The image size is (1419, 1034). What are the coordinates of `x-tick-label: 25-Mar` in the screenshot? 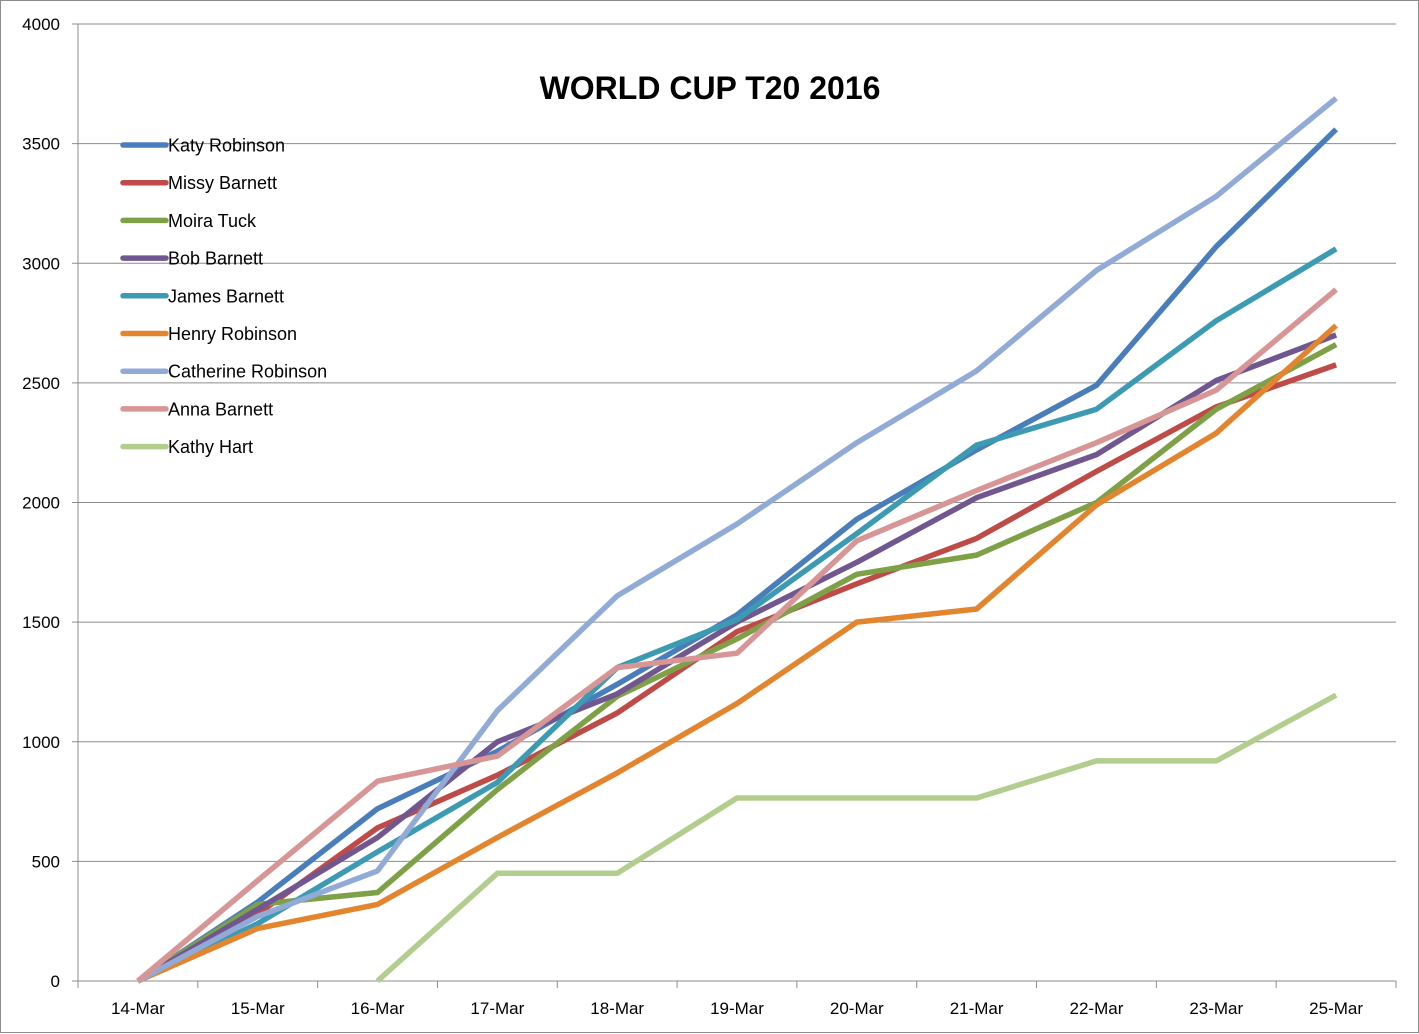 It's located at (1336, 1008).